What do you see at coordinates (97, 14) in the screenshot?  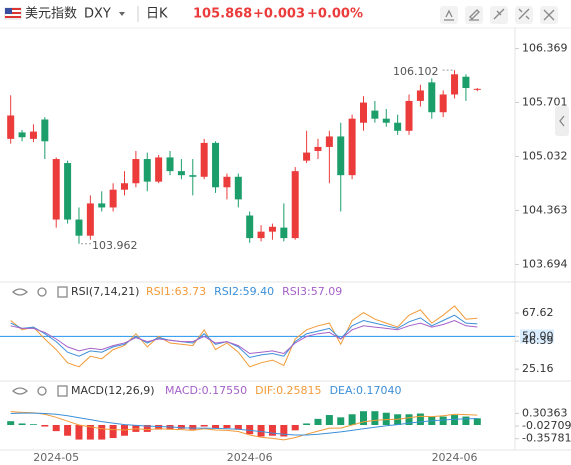 I see `symbol-code: DXY` at bounding box center [97, 14].